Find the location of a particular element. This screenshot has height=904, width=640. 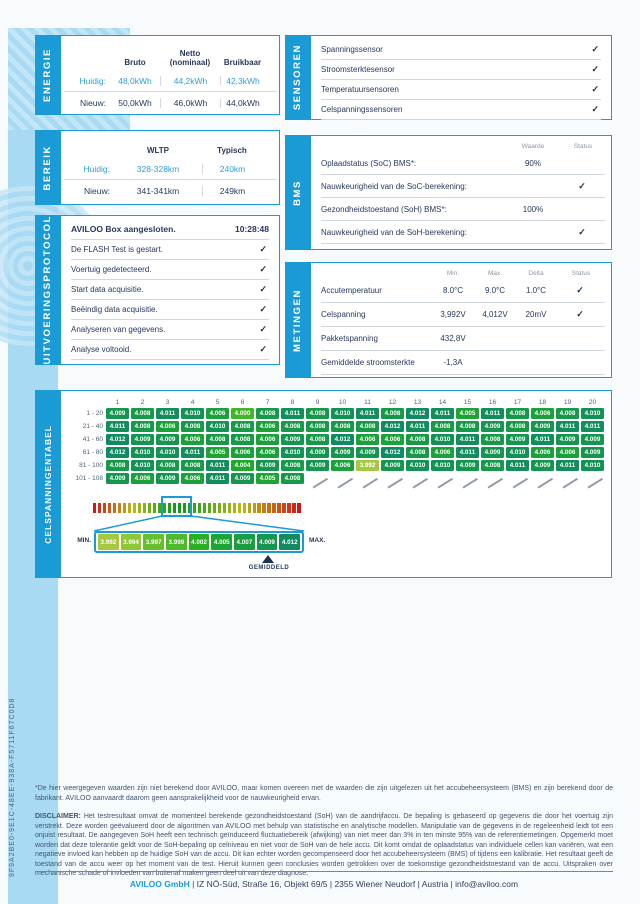

bms-row-value: 90% is located at coordinates (532, 163).